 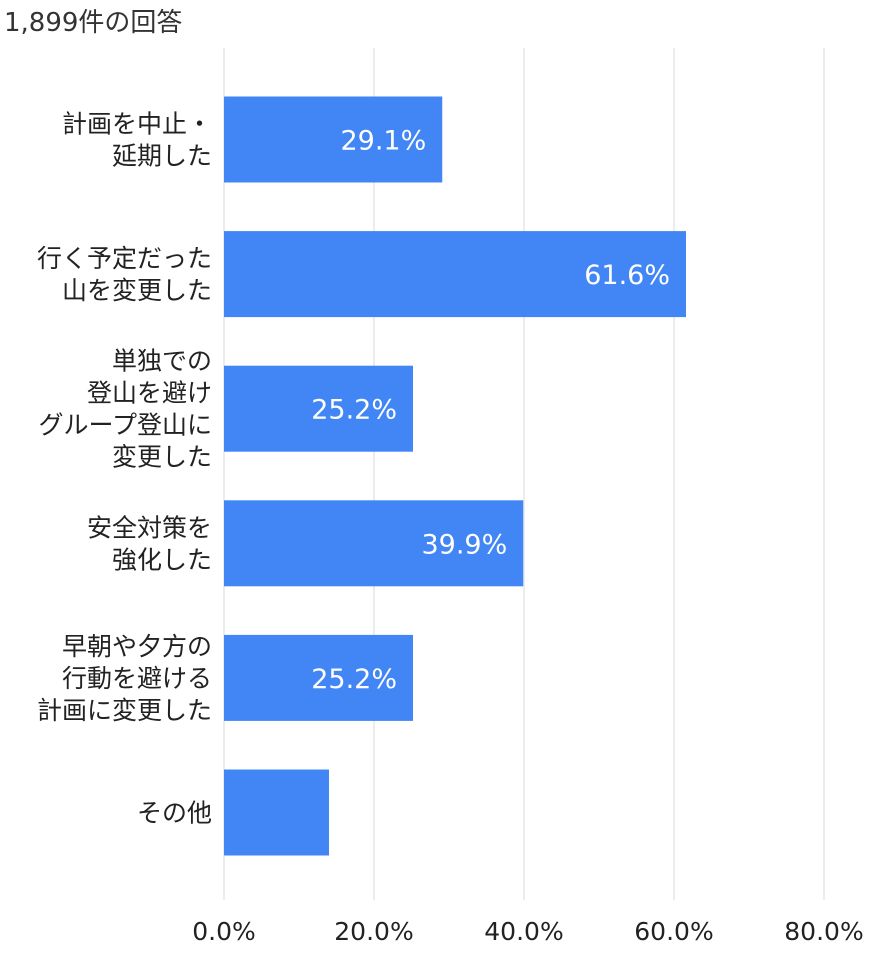 What do you see at coordinates (464, 544) in the screenshot?
I see `value-label: 39.9%` at bounding box center [464, 544].